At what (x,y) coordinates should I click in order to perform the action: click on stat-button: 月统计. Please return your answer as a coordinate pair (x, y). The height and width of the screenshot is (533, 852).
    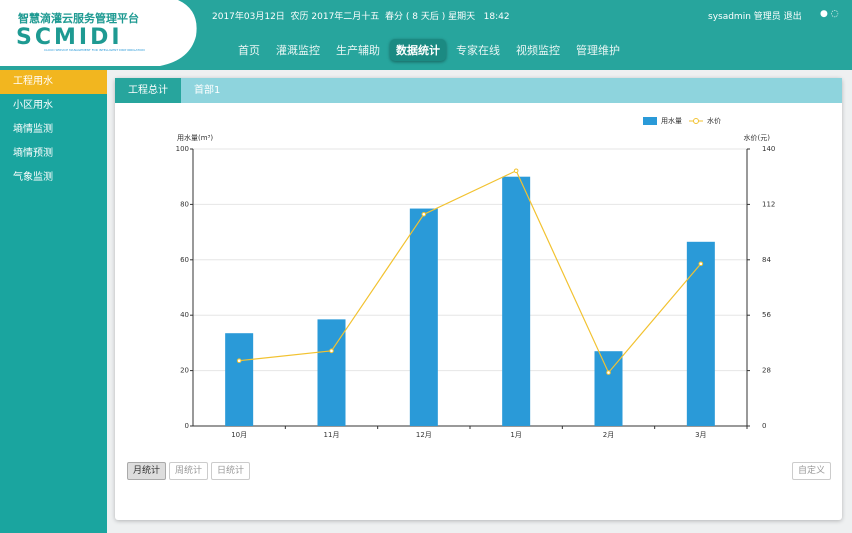
    Looking at the image, I should click on (147, 471).